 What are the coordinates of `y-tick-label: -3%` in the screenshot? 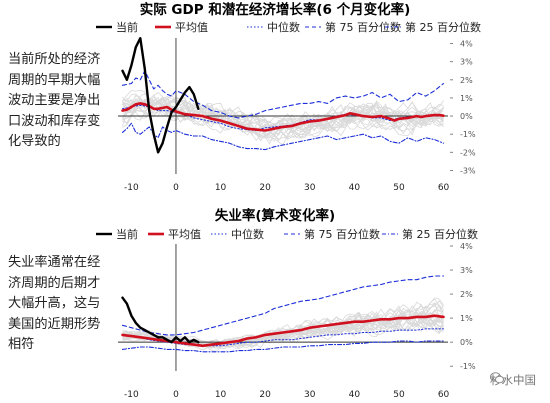 It's located at (468, 170).